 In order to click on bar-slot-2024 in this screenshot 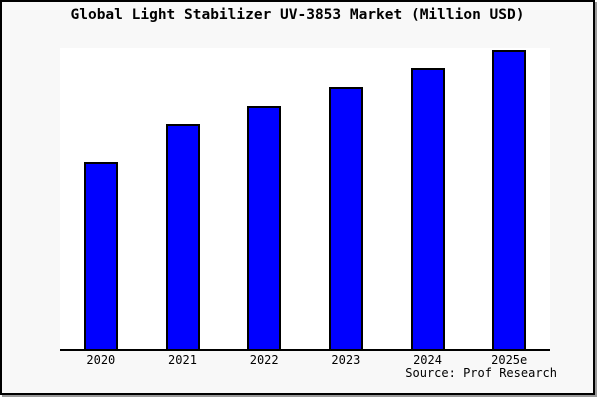, I will do `click(428, 198)`.